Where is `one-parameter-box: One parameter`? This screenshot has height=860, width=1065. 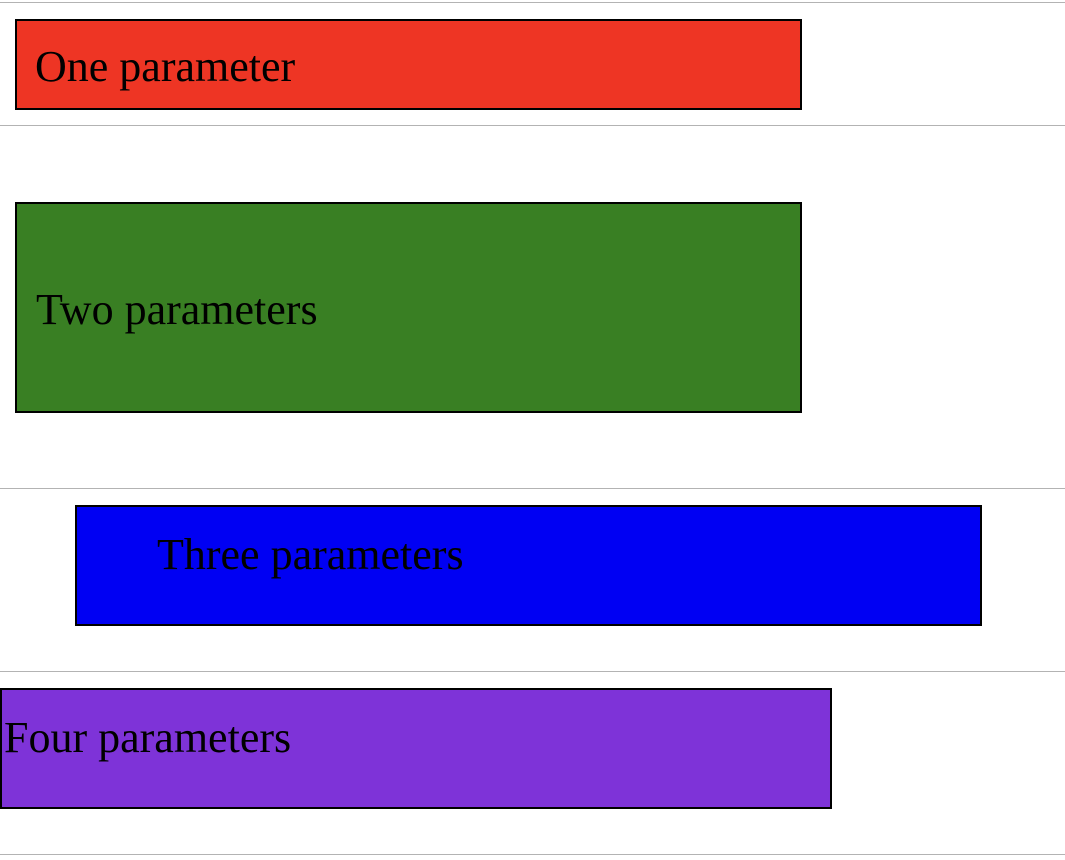
one-parameter-box: One parameter is located at coordinates (408, 64).